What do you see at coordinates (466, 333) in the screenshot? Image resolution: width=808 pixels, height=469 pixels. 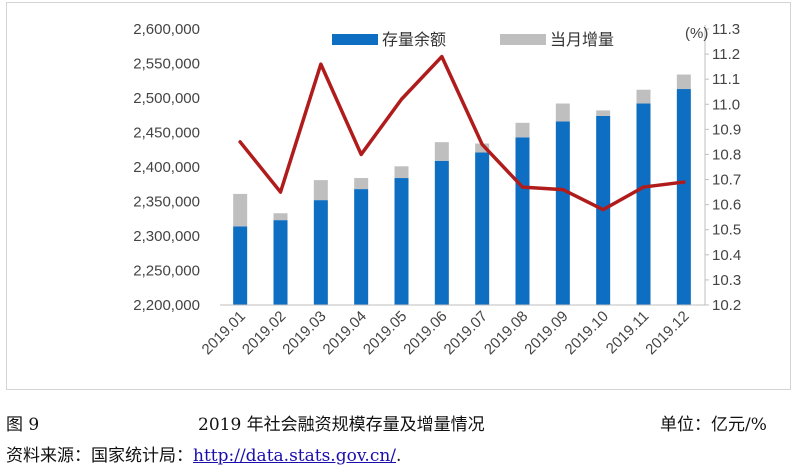 I see `x-tick-label: 2019.07` at bounding box center [466, 333].